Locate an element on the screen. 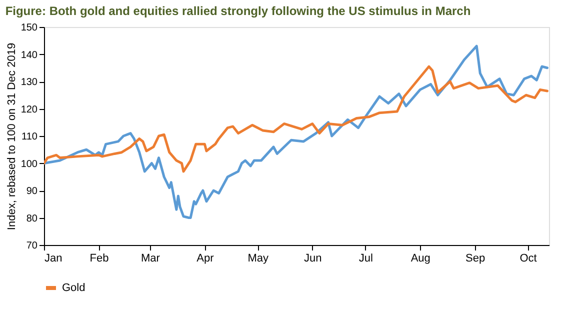 Image resolution: width=580 pixels, height=330 pixels. y-tick-label: 110 is located at coordinates (30, 137).